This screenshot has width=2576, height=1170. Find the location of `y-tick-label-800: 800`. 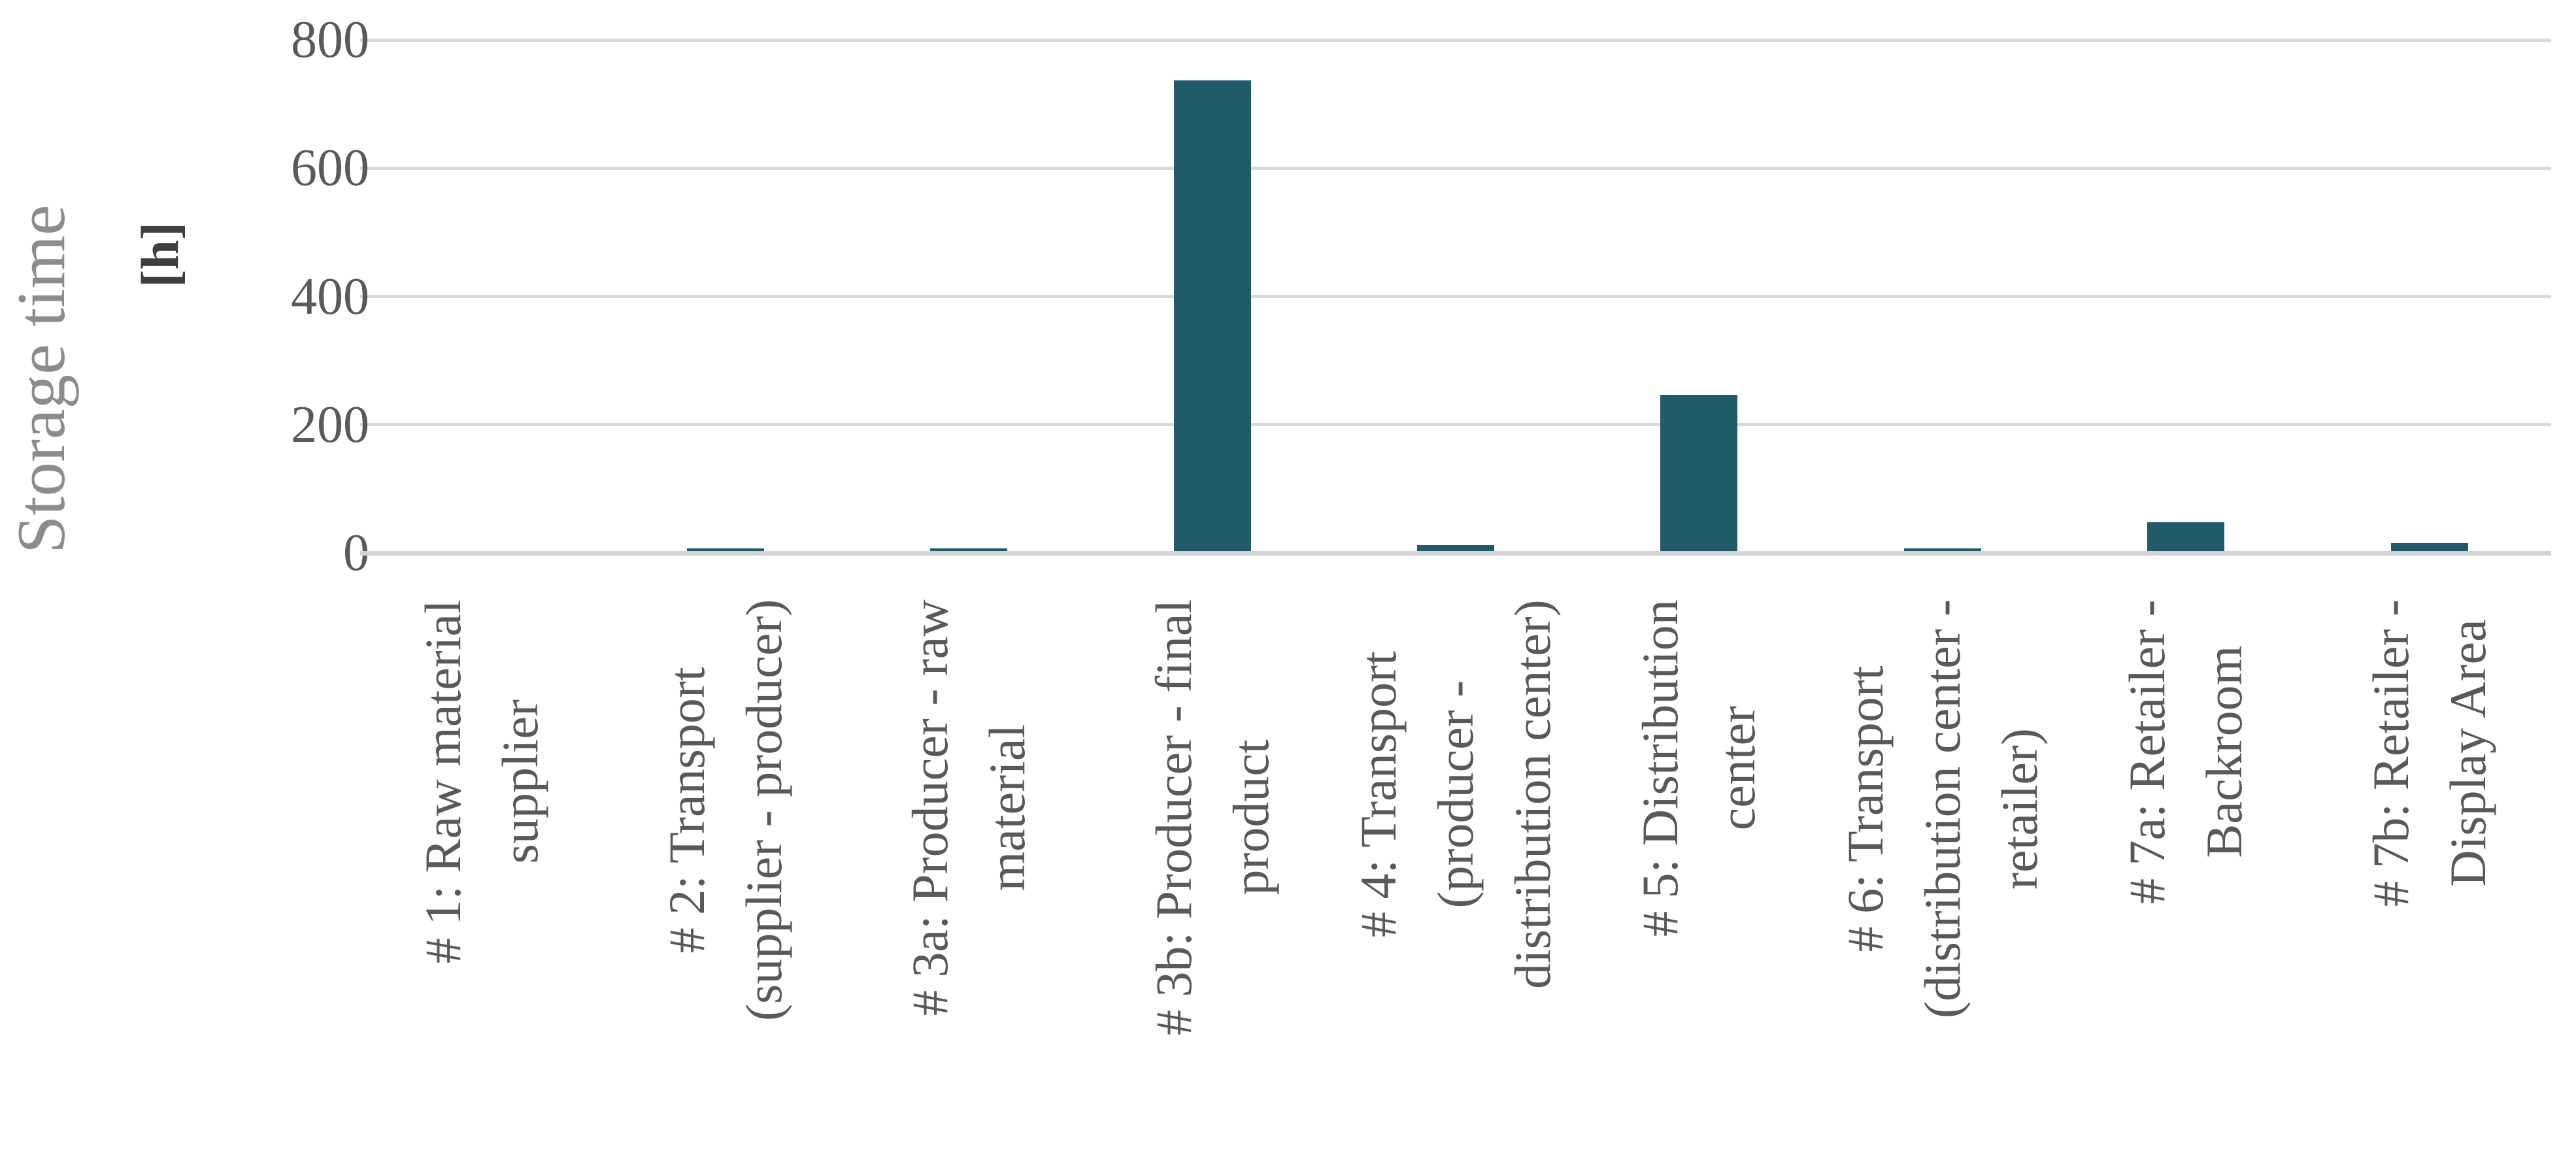

y-tick-label-800: 800 is located at coordinates (330, 40).